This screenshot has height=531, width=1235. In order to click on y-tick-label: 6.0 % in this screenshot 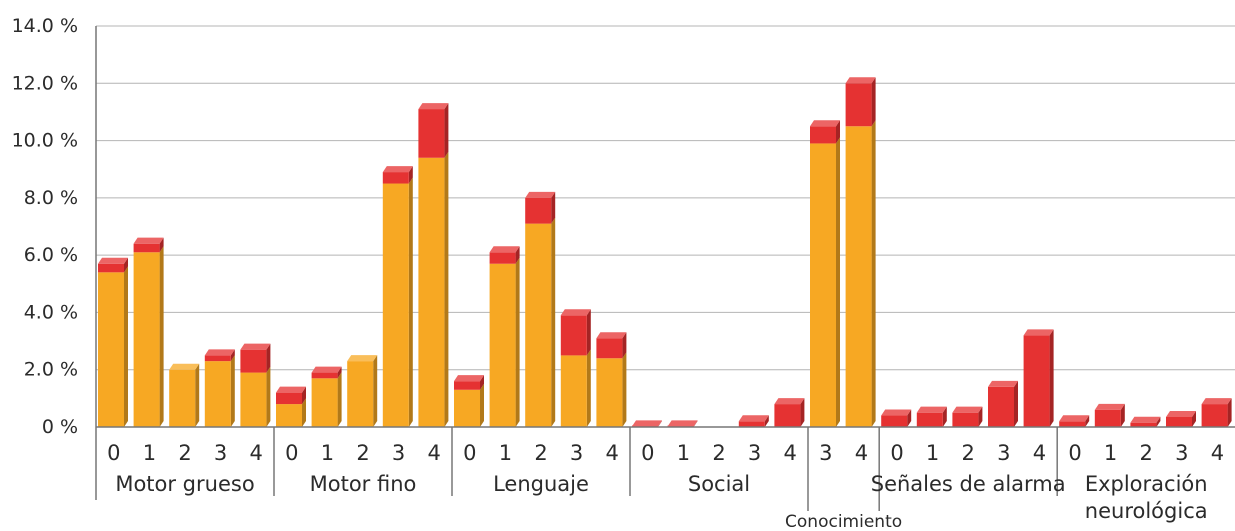, I will do `click(51, 255)`.